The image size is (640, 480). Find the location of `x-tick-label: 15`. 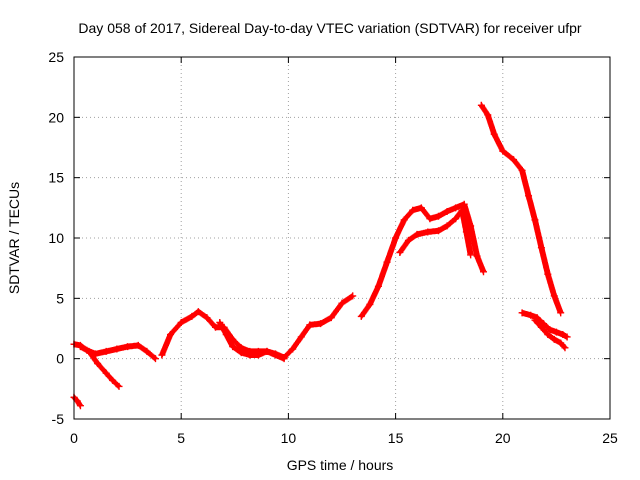

x-tick-label: 15 is located at coordinates (396, 438).